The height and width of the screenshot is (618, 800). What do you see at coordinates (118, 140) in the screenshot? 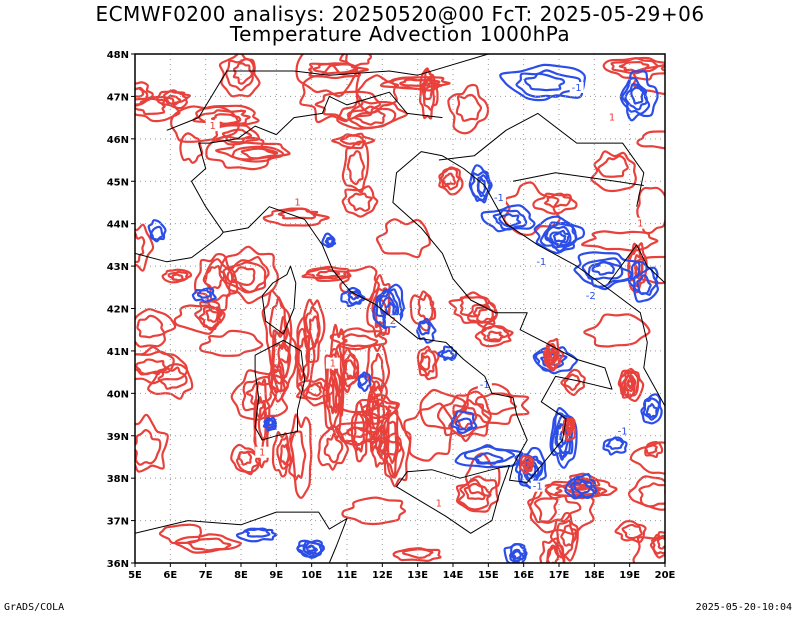
I see `lat-tick-label: 46N` at bounding box center [118, 140].